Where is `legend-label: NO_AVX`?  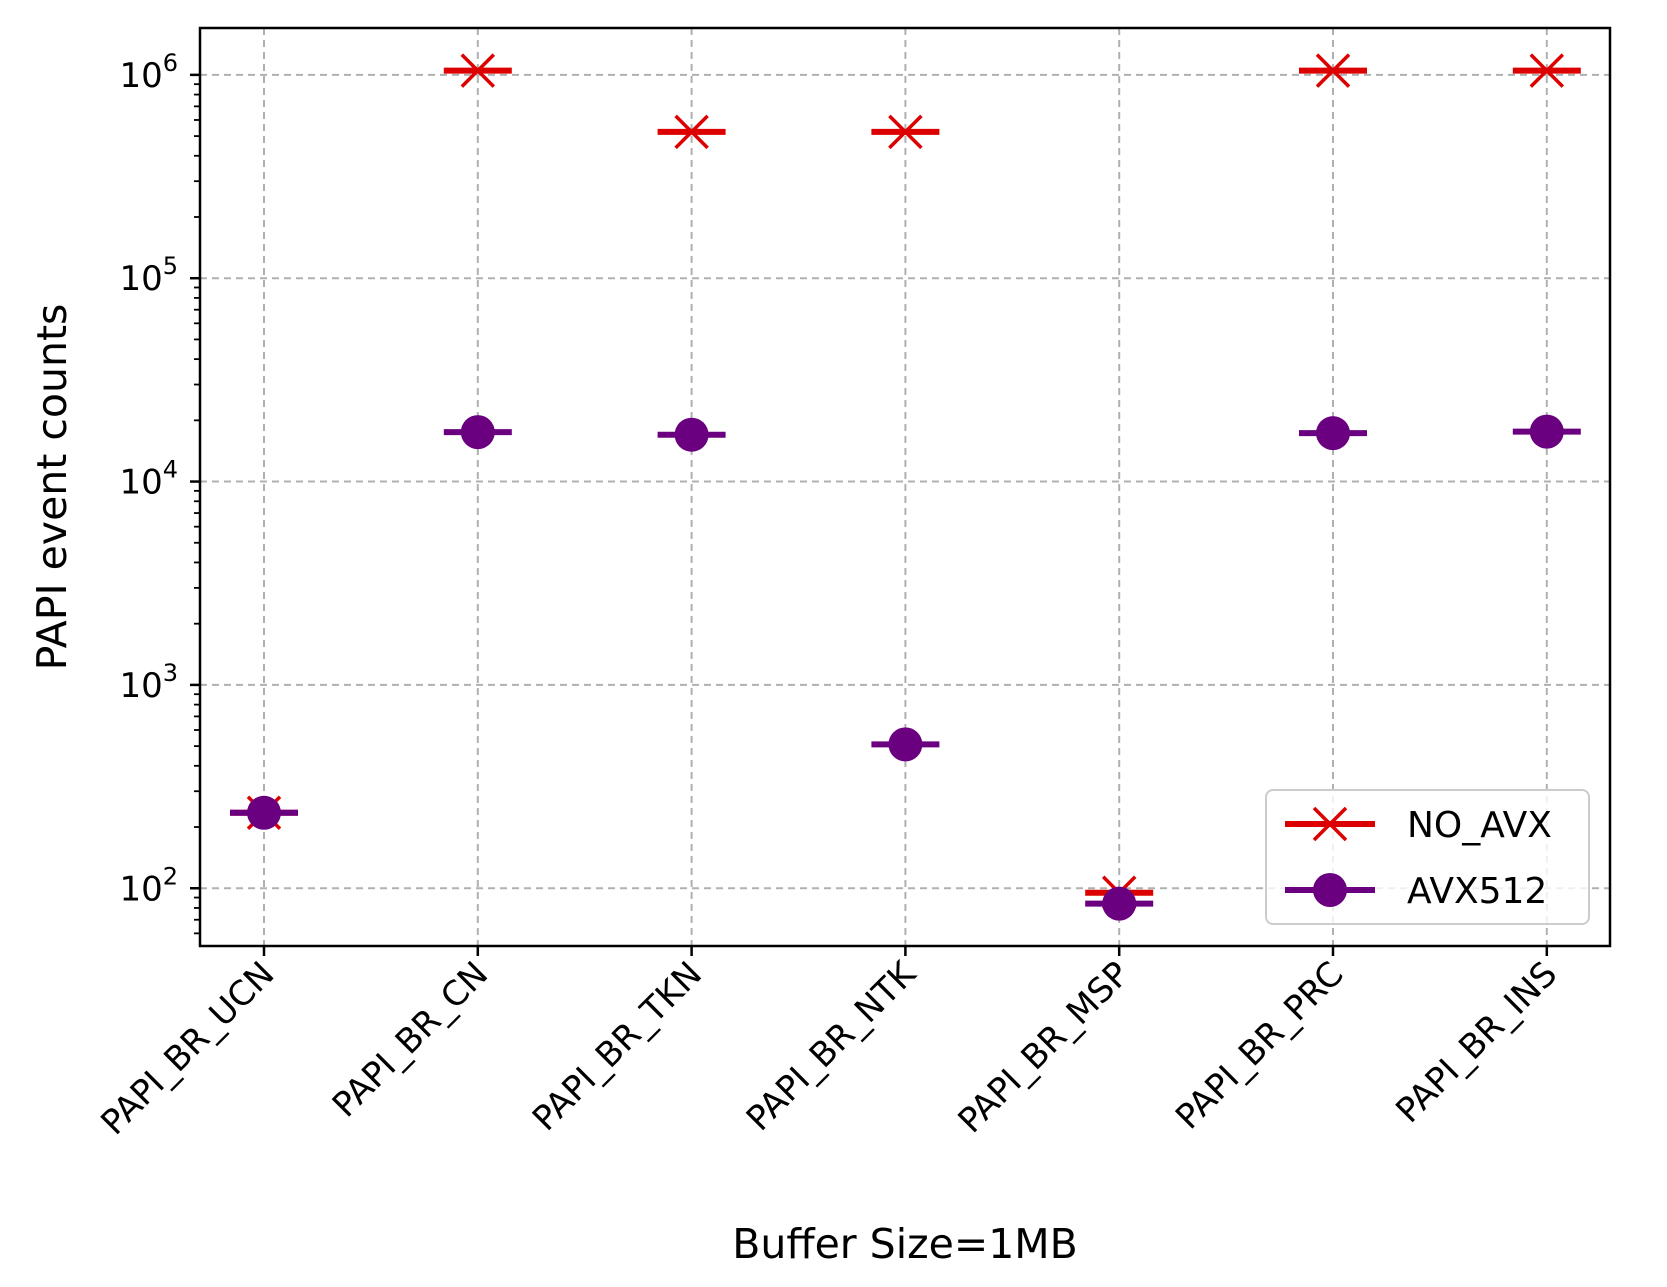
legend-label: NO_AVX is located at coordinates (1479, 825).